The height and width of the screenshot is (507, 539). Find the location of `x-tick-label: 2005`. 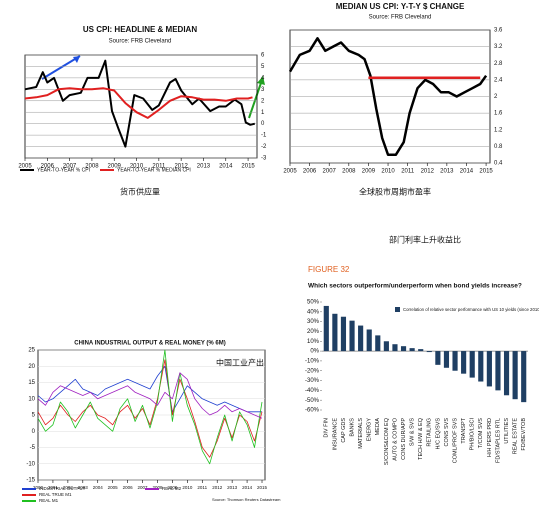

x-tick-label: 2005 is located at coordinates (25, 167).